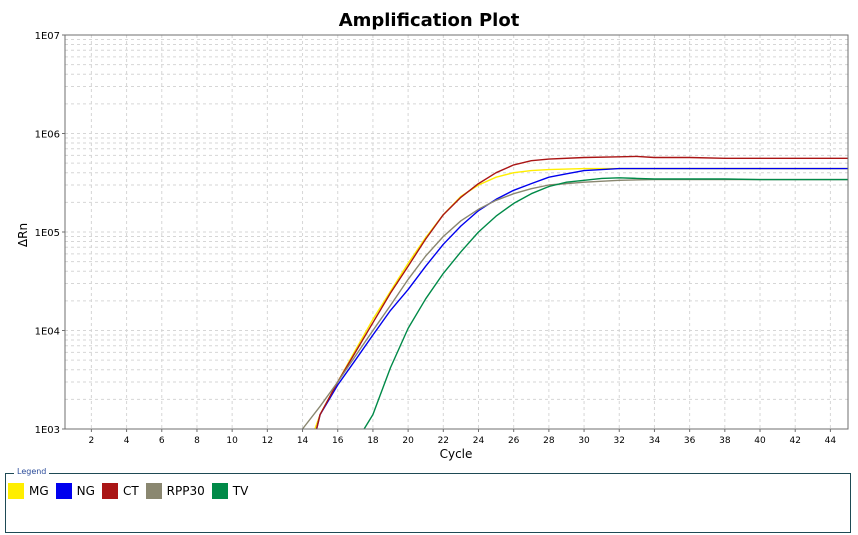 This screenshot has width=858, height=535. Describe the element at coordinates (185, 491) in the screenshot. I see `legend-label: RPP30` at that location.